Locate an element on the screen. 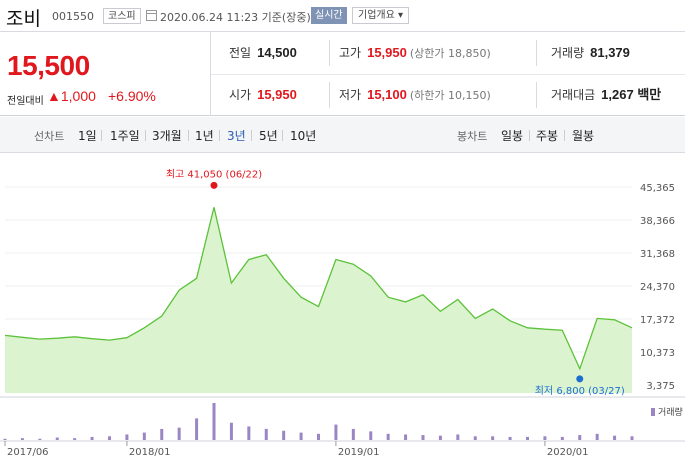 This screenshot has width=685, height=462. period-5y: 5년 is located at coordinates (268, 136).